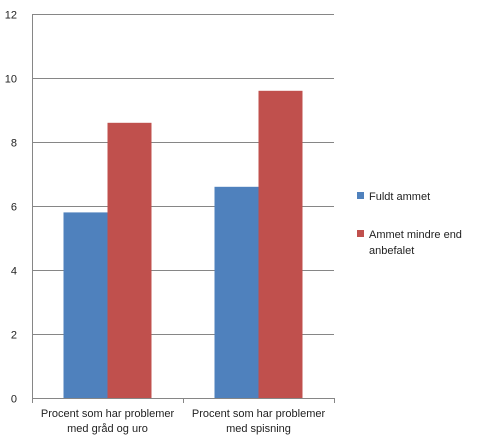 This screenshot has width=483, height=444. What do you see at coordinates (11, 80) in the screenshot?
I see `y-tick-label: 10` at bounding box center [11, 80].